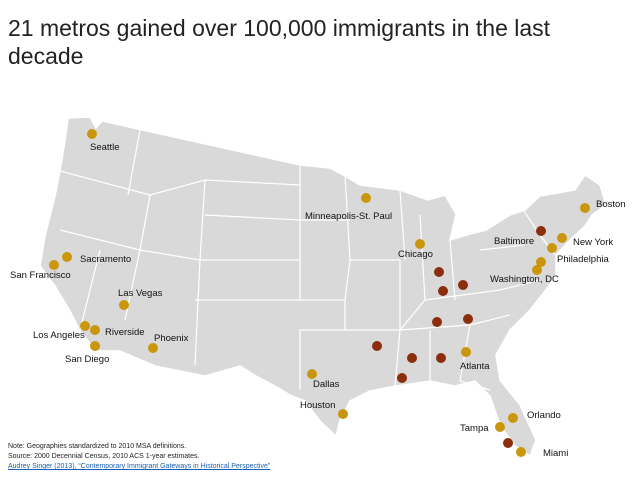 This screenshot has width=638, height=479. What do you see at coordinates (583, 259) in the screenshot?
I see `city-label: Philadelphia` at bounding box center [583, 259].